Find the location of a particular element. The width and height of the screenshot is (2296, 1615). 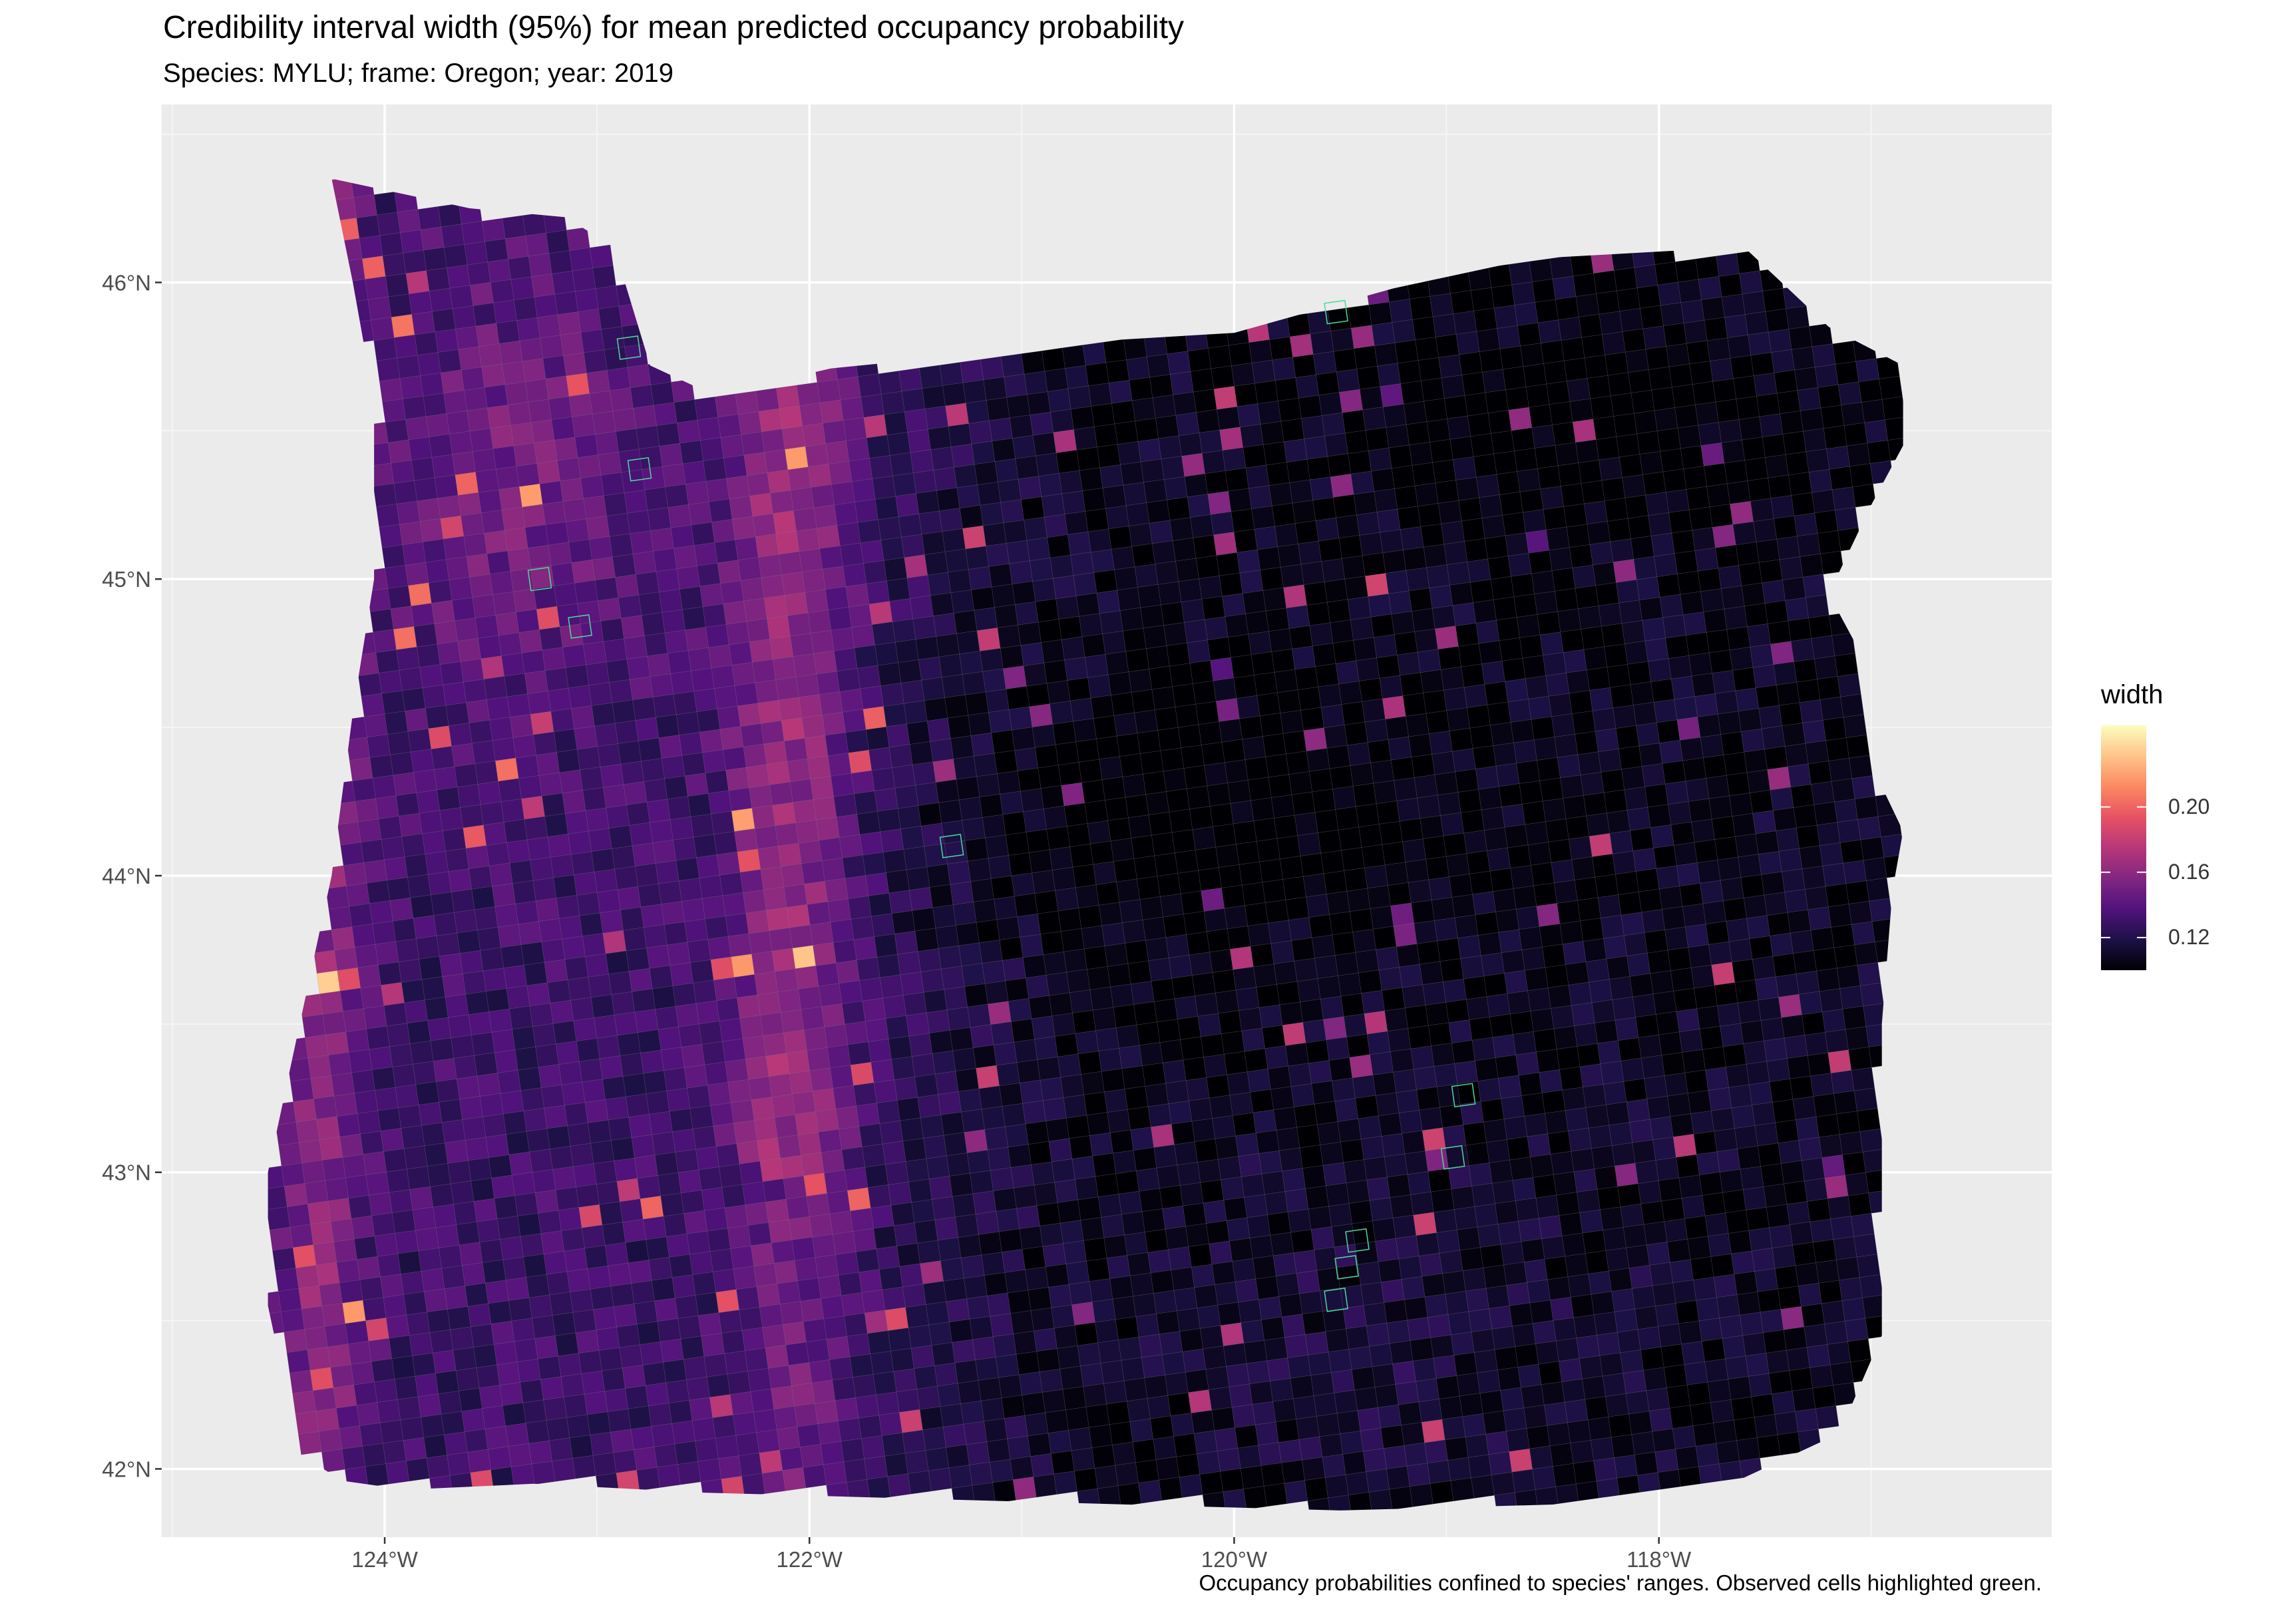

x-tick-label: 120°W is located at coordinates (1234, 1559).